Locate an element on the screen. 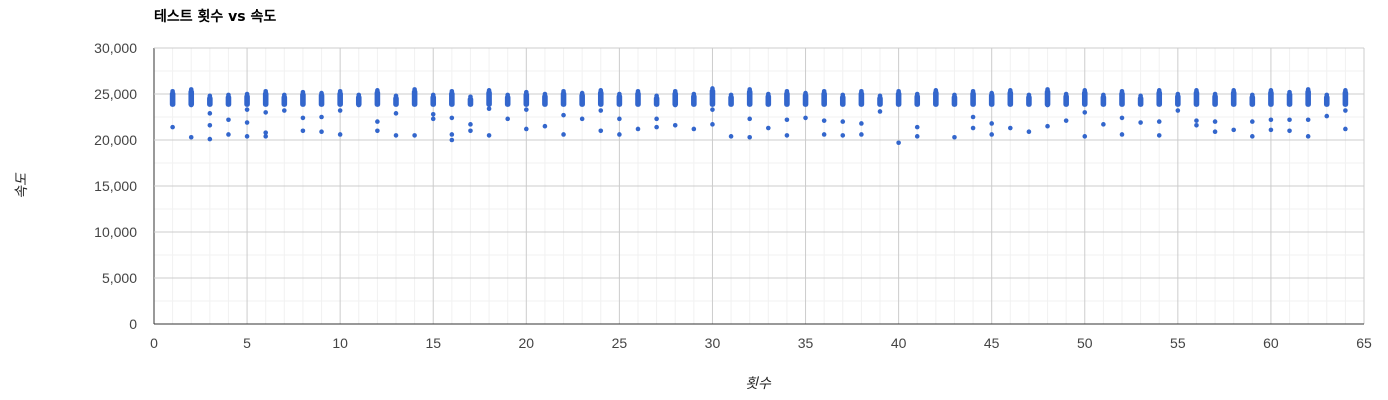  x-tick-label: 30 is located at coordinates (713, 343).